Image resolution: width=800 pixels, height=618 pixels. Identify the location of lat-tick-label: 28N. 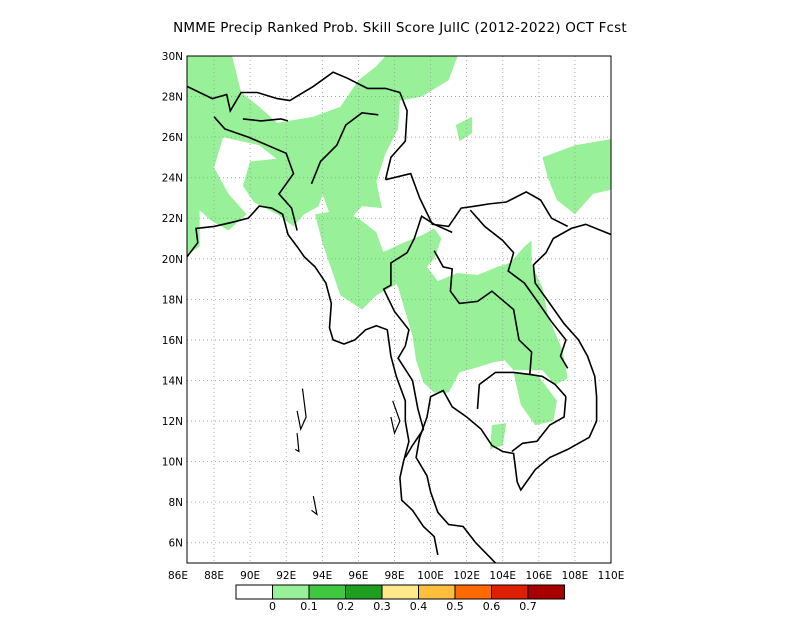
(172, 98).